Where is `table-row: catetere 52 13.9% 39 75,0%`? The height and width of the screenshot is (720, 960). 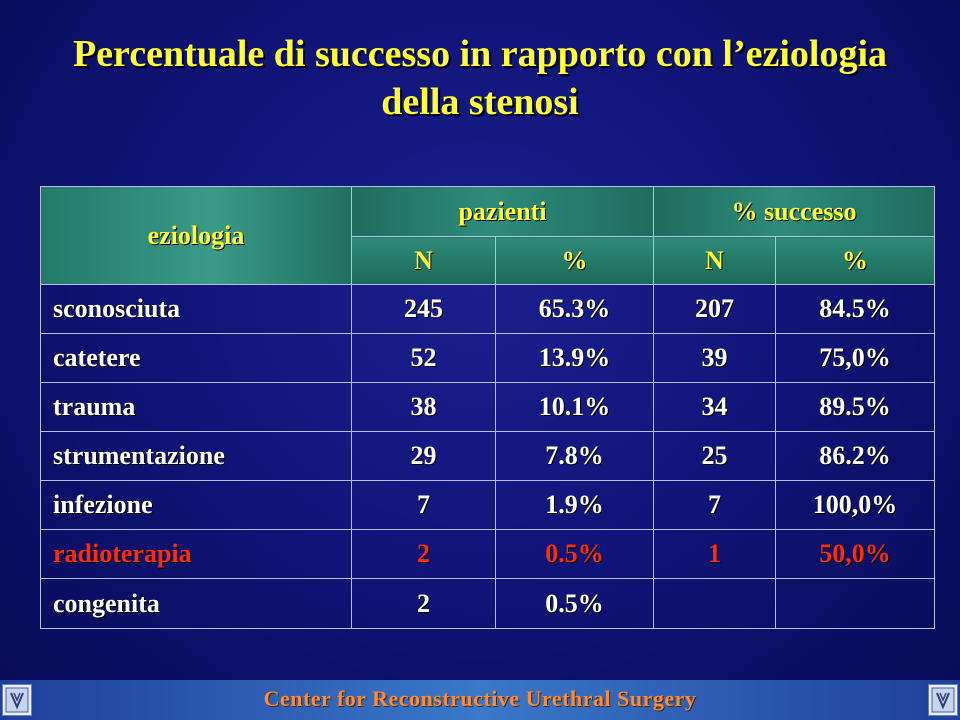
table-row: catetere 52 13.9% 39 75,0% is located at coordinates (488, 358).